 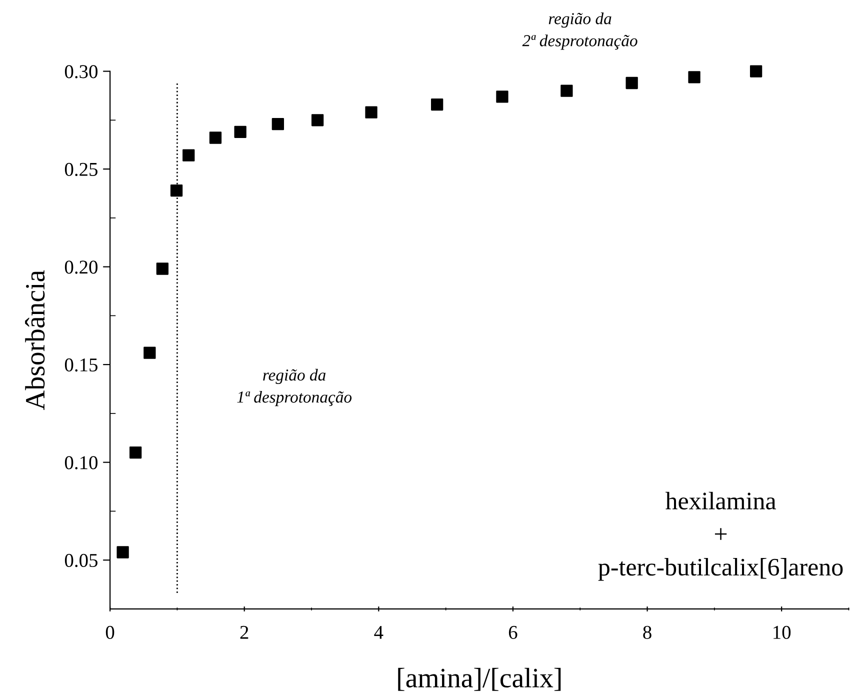 What do you see at coordinates (782, 632) in the screenshot?
I see `x-tick-label: 10` at bounding box center [782, 632].